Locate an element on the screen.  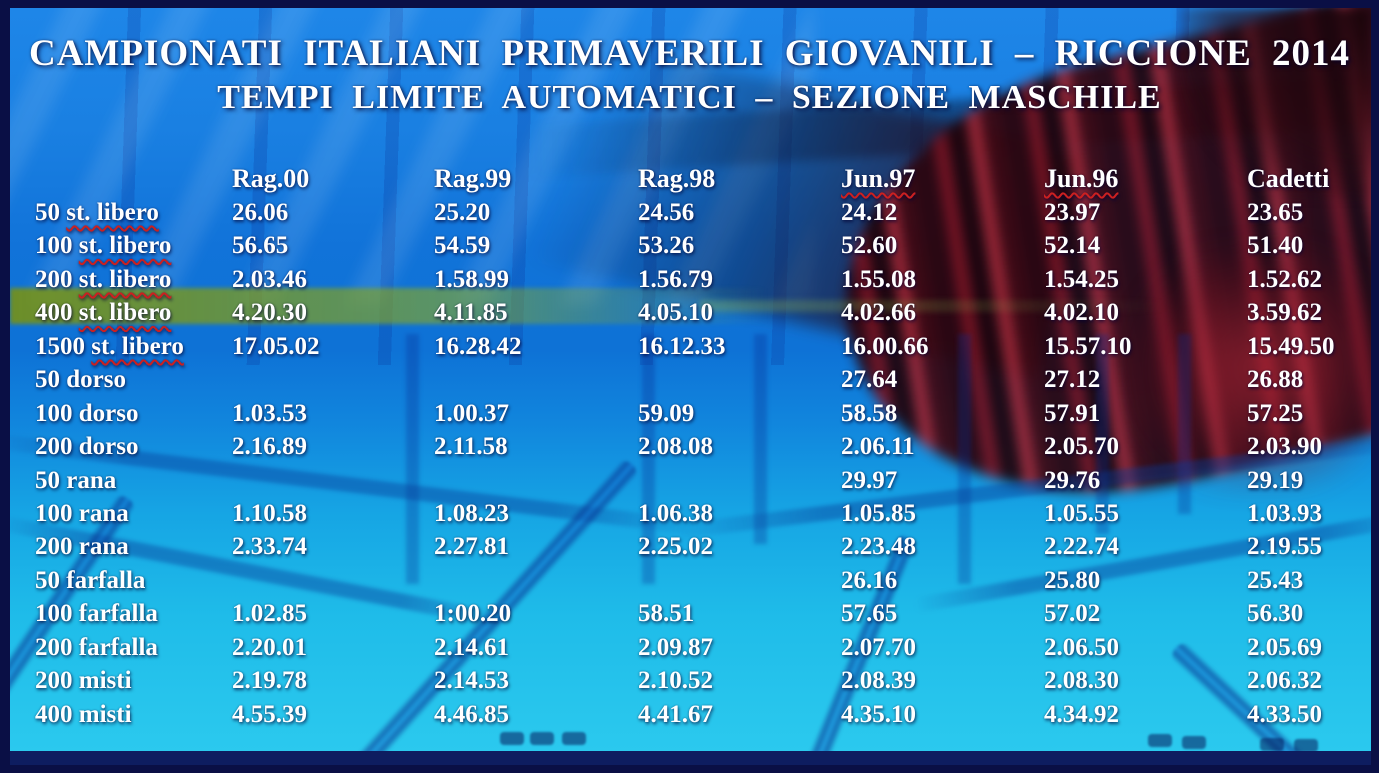
time-cell: 4.02.66 is located at coordinates (878, 313).